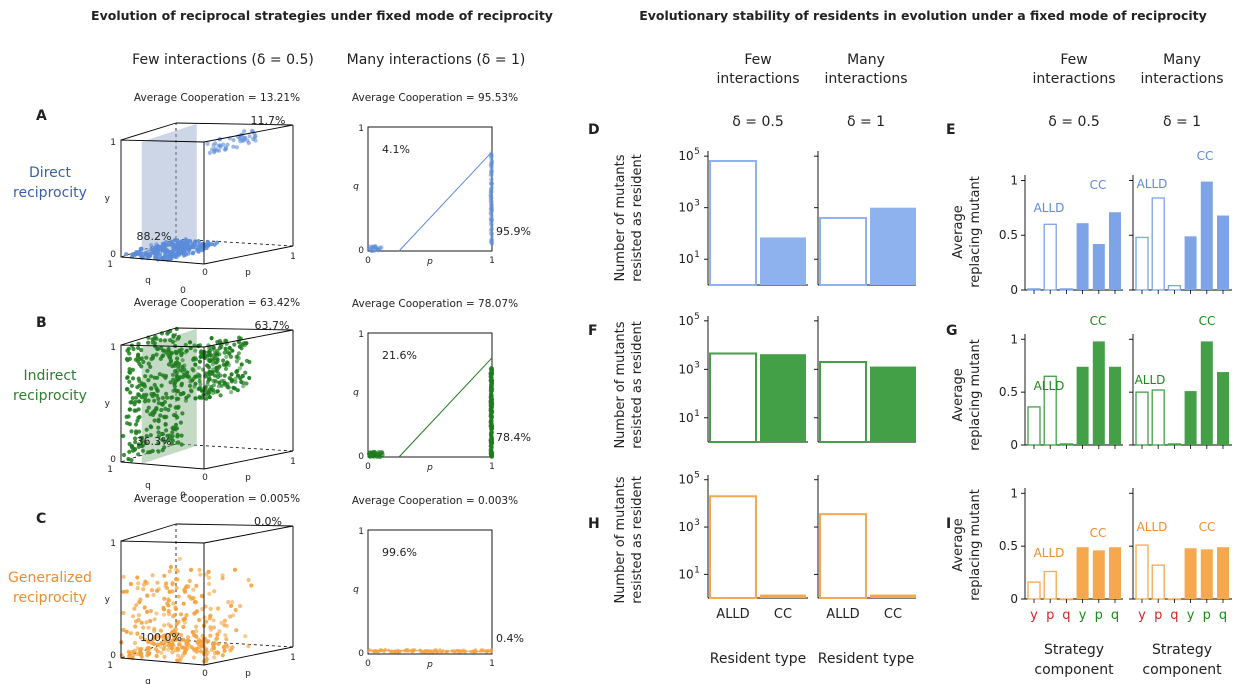 This screenshot has height=684, width=1245. What do you see at coordinates (191, 195) in the screenshot?
I see `cube-points` at bounding box center [191, 195].